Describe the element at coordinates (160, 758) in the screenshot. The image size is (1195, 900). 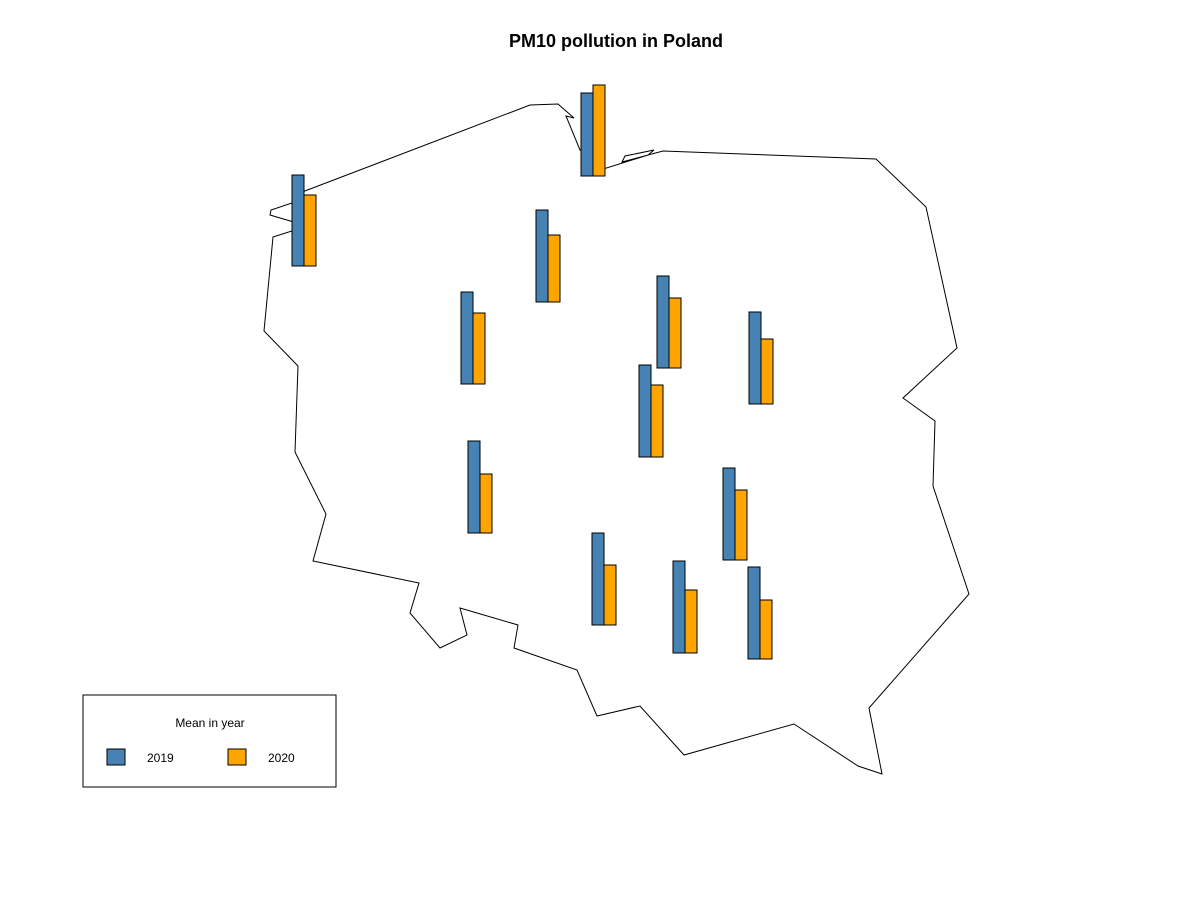
I see `legend-label-2019: 2019` at that location.